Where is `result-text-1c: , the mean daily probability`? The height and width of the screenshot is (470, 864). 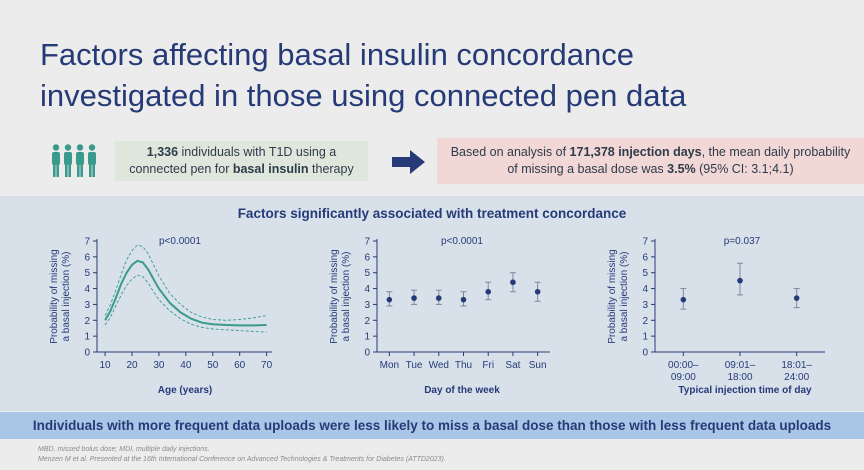 result-text-1c: , the mean daily probability is located at coordinates (776, 152).